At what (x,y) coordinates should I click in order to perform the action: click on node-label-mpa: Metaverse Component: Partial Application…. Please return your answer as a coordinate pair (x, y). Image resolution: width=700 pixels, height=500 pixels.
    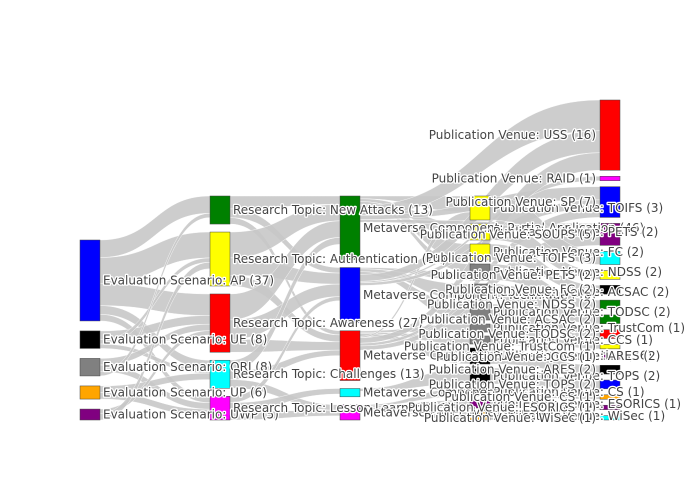
    Looking at the image, I should click on (503, 228).